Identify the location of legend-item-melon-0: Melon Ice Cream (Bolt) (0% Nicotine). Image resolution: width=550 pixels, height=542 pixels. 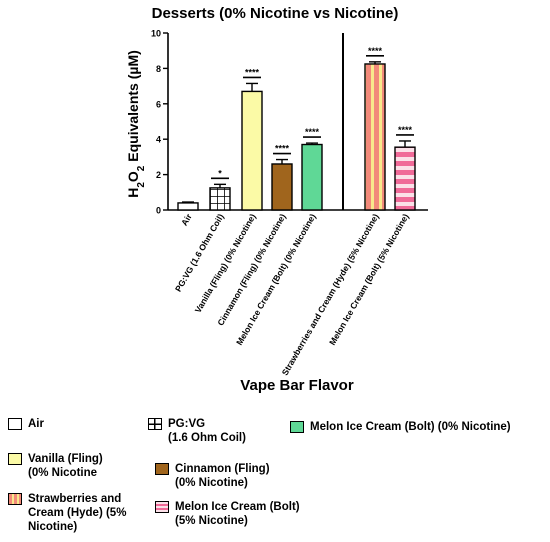
(400, 427).